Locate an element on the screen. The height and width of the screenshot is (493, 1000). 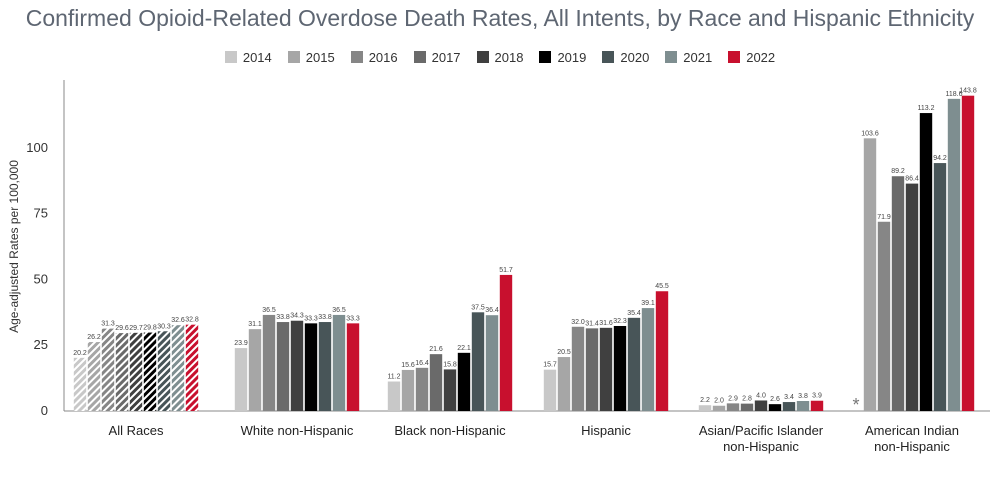
data-label: 20.5 is located at coordinates (564, 352).